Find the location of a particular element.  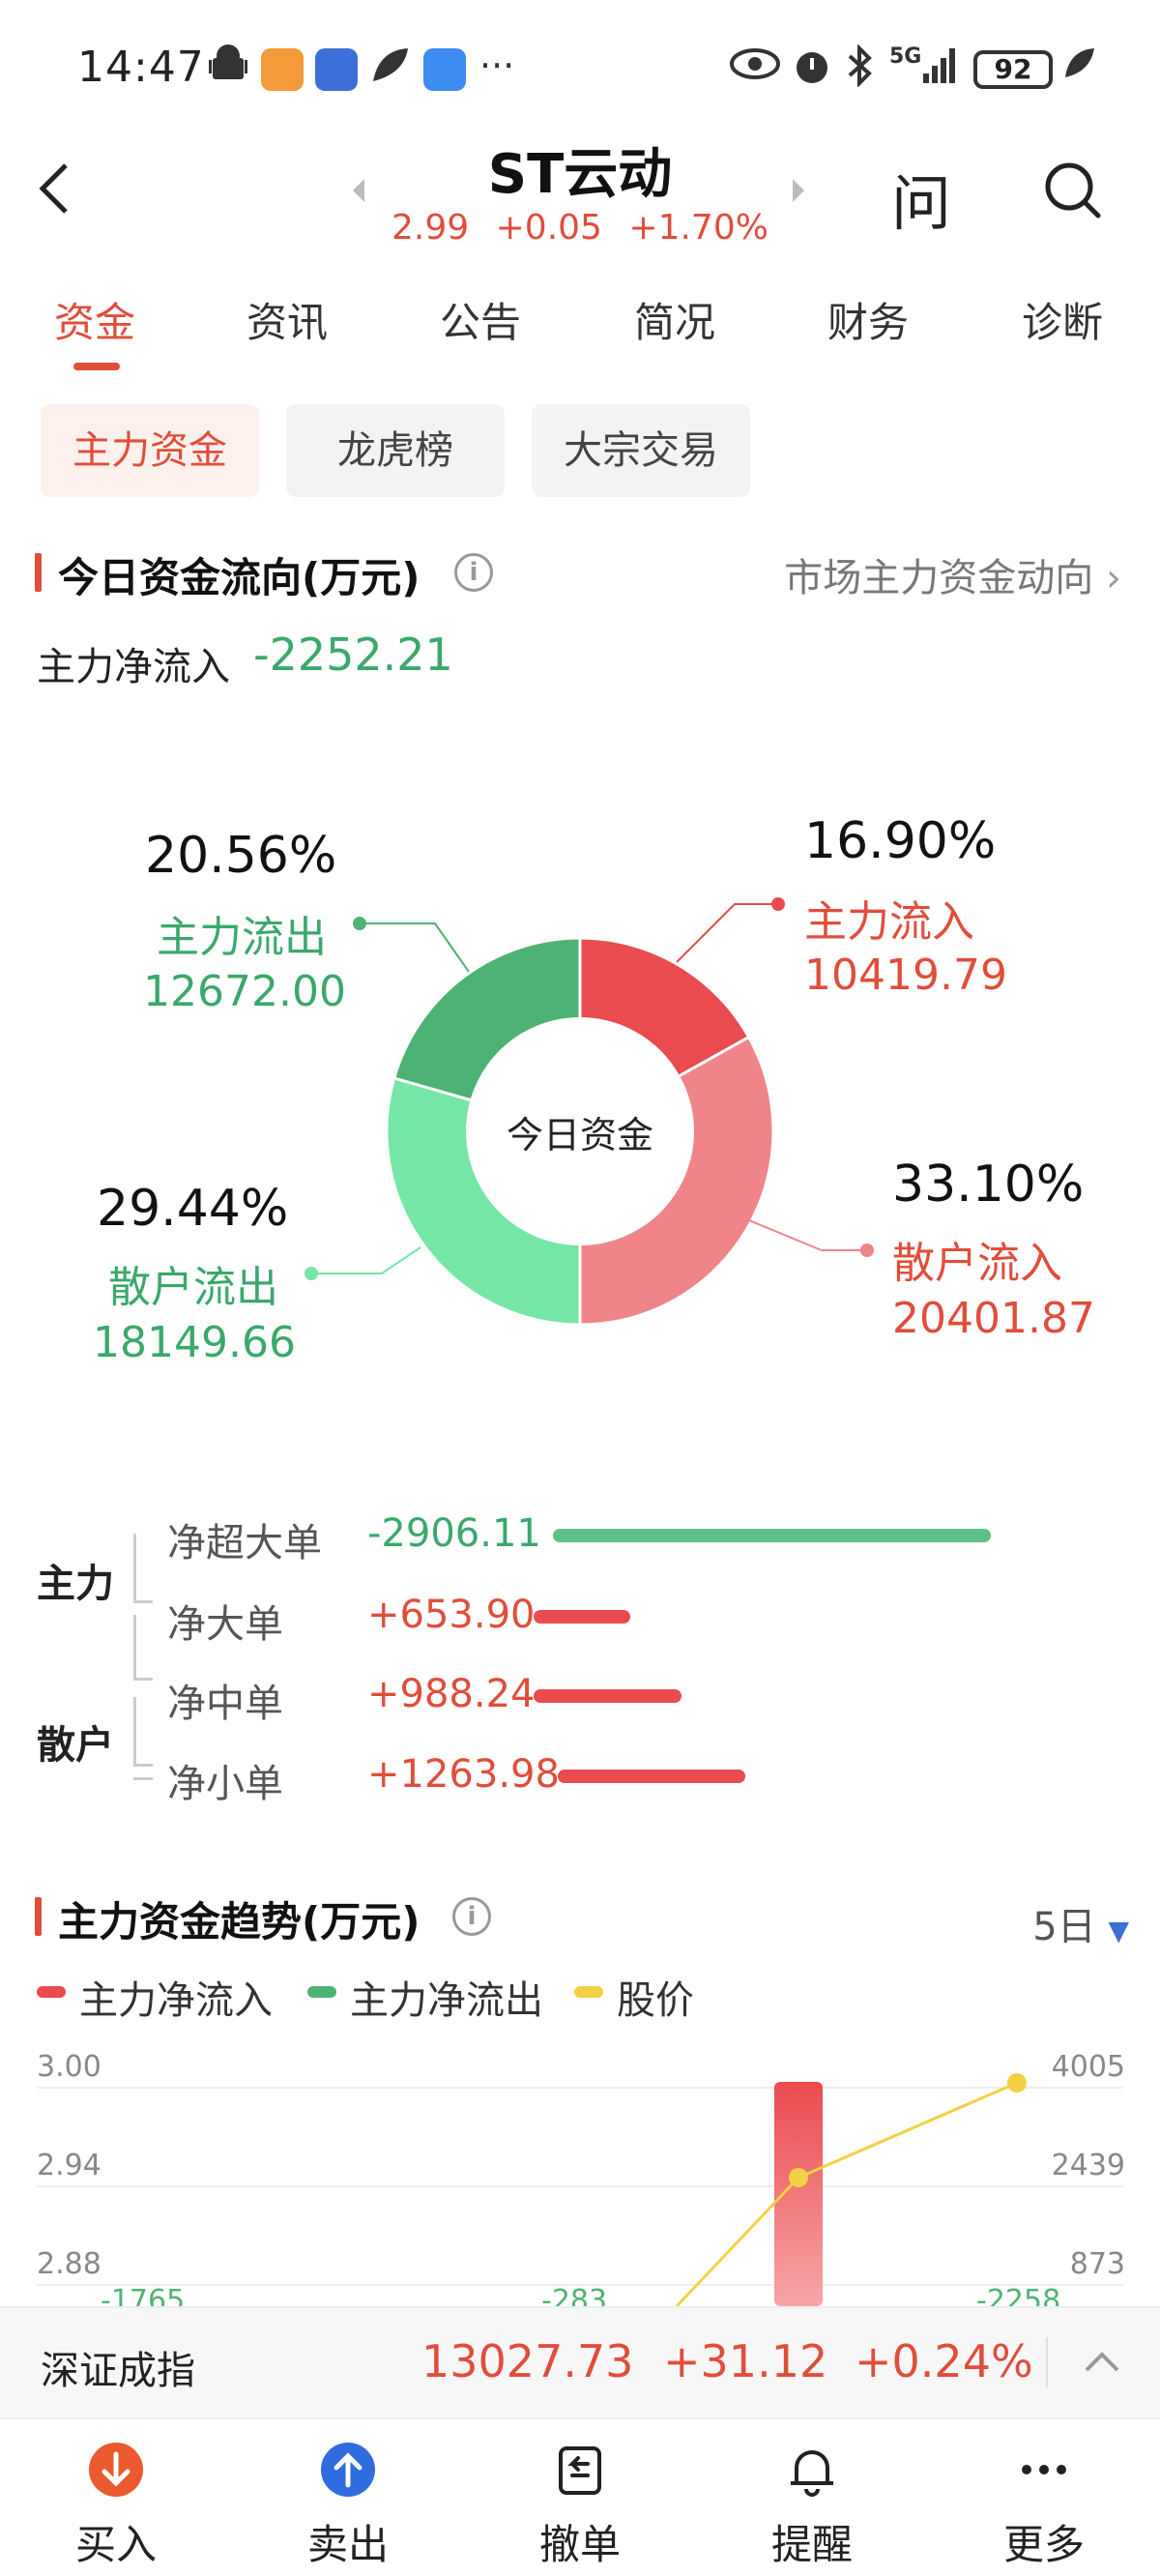

left-tick: 2.94 is located at coordinates (69, 2165).